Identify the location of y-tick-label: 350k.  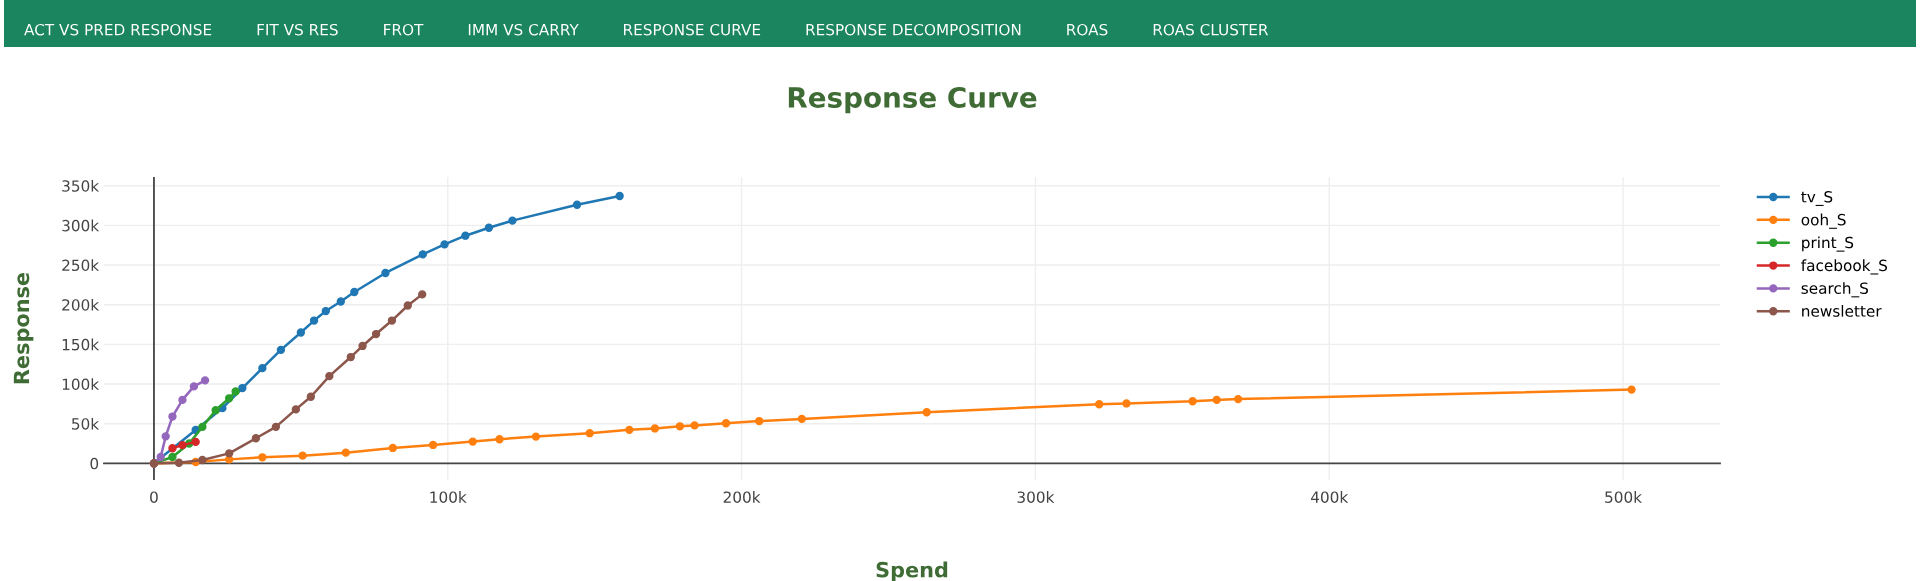
(81, 185).